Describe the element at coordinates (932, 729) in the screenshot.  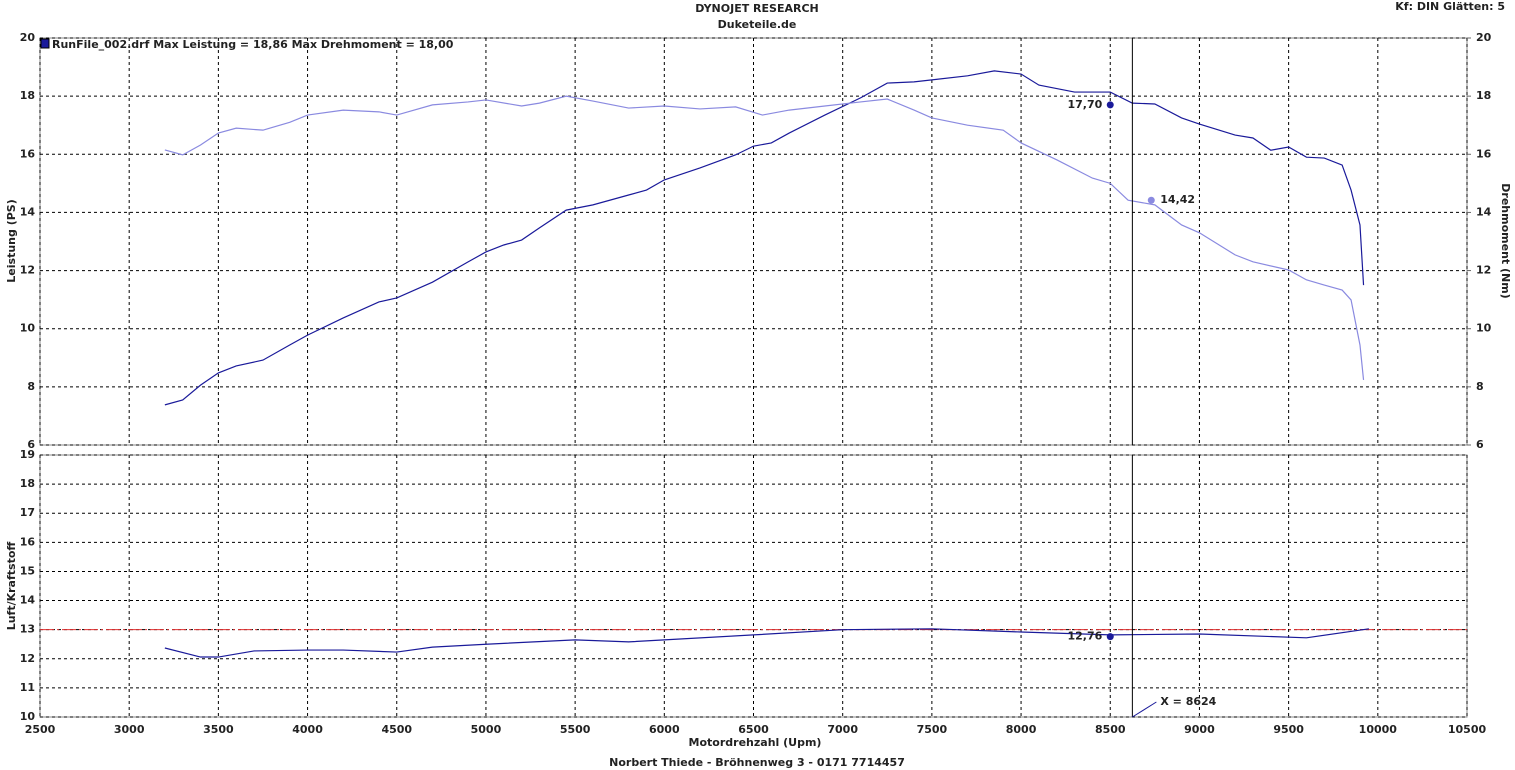
I see `x-tick-label: 7500` at that location.